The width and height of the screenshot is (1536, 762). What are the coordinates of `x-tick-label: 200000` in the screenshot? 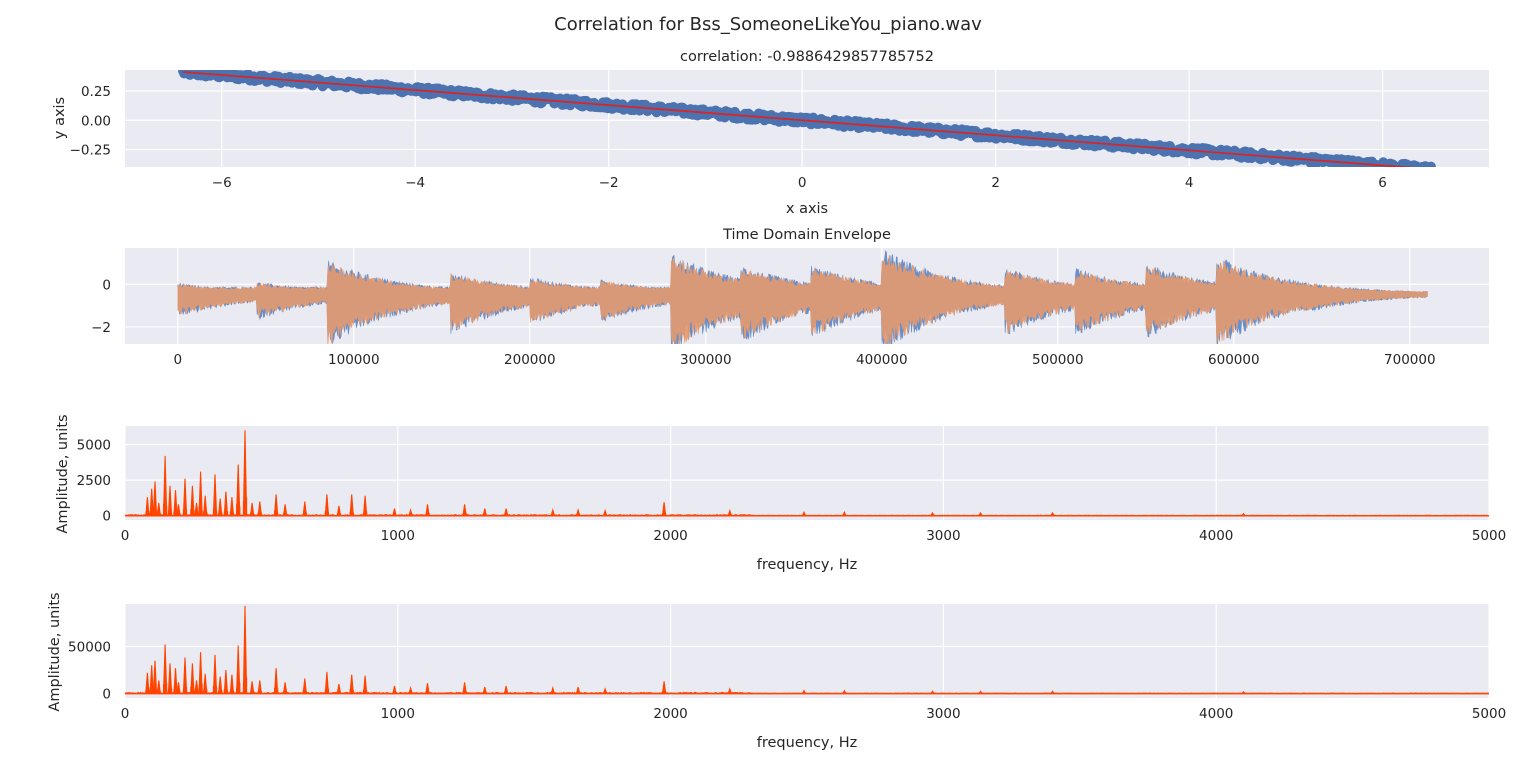 It's located at (530, 360).